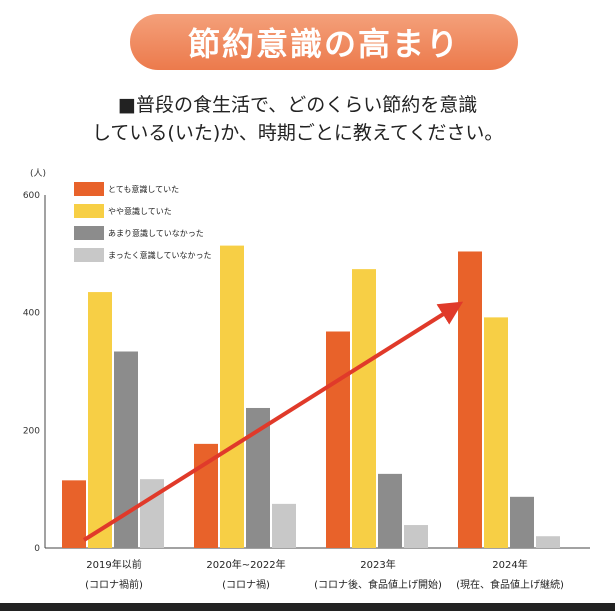 Image resolution: width=615 pixels, height=611 pixels. Describe the element at coordinates (324, 42) in the screenshot. I see `page-title: 節約意識の高まり` at that location.